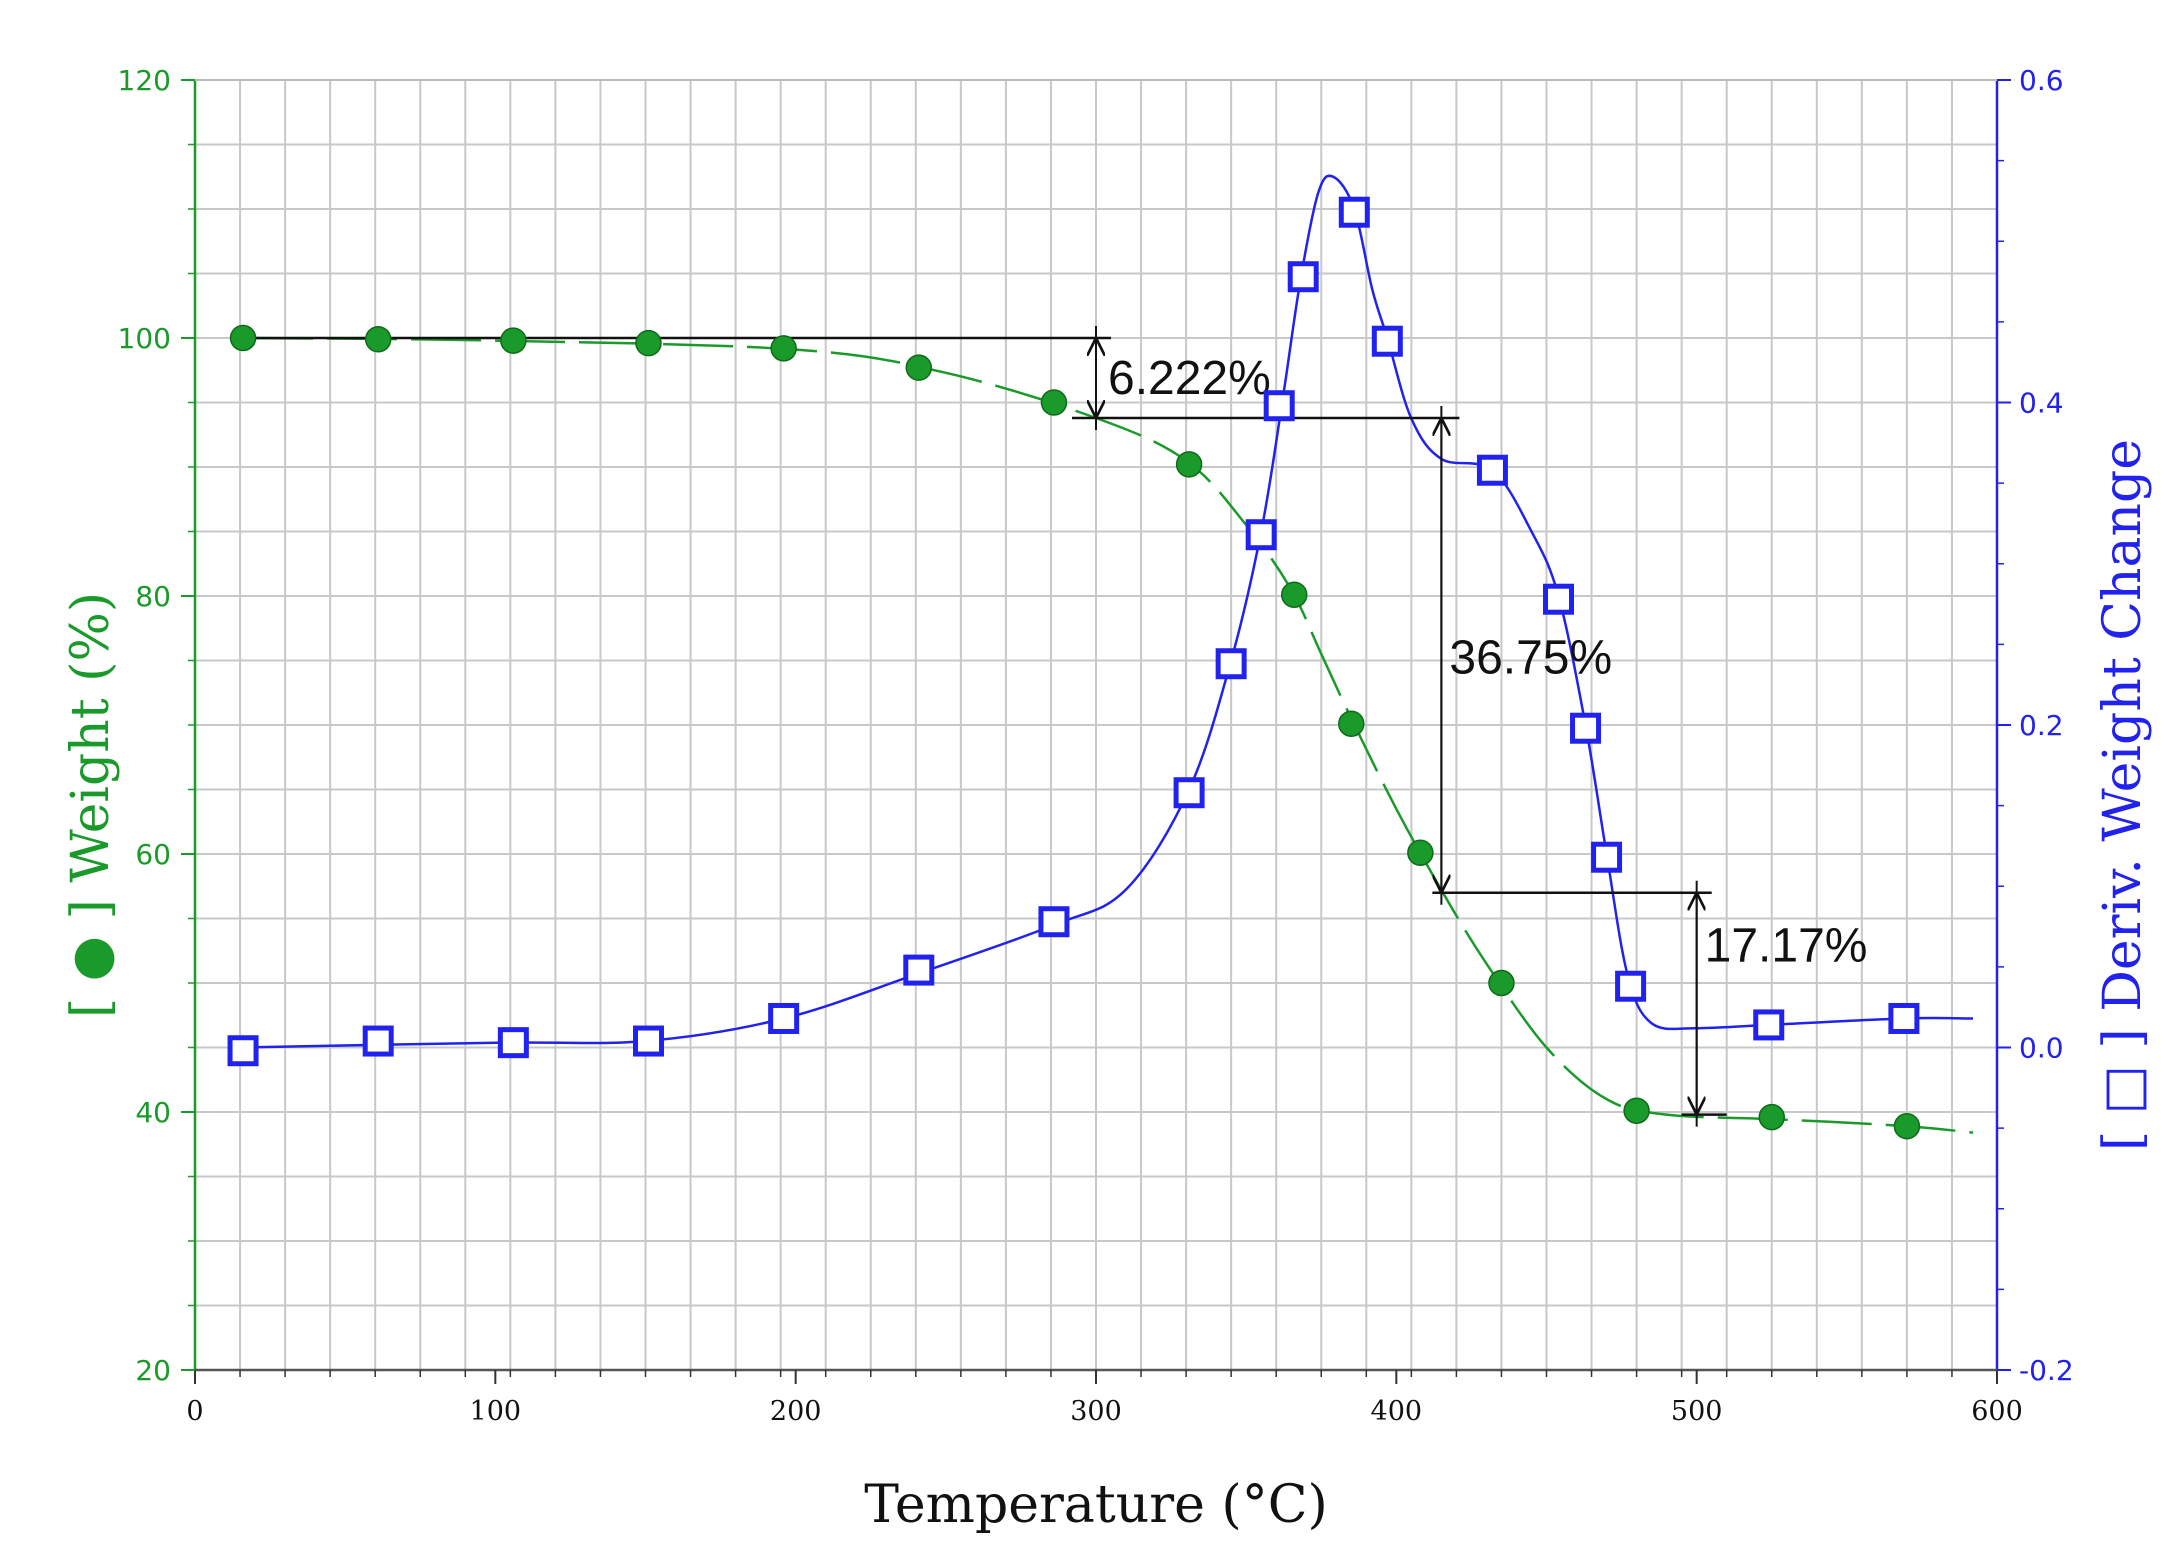 This screenshot has height=1546, width=2177. What do you see at coordinates (144, 338) in the screenshot?
I see `left-tick-label: 100` at bounding box center [144, 338].